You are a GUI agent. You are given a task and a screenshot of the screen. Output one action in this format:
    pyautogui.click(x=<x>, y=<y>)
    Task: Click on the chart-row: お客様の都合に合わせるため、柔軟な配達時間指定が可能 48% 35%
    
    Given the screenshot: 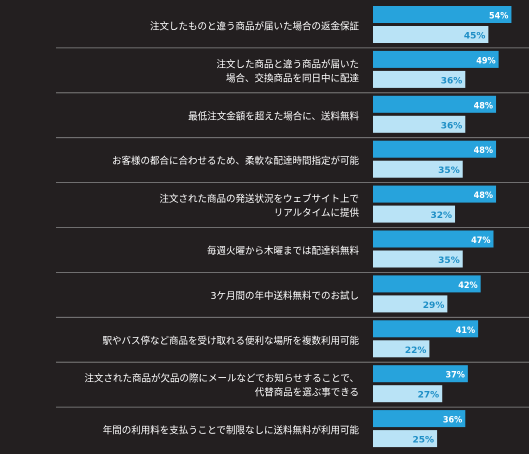 What is the action you would take?
    pyautogui.click(x=292, y=157)
    